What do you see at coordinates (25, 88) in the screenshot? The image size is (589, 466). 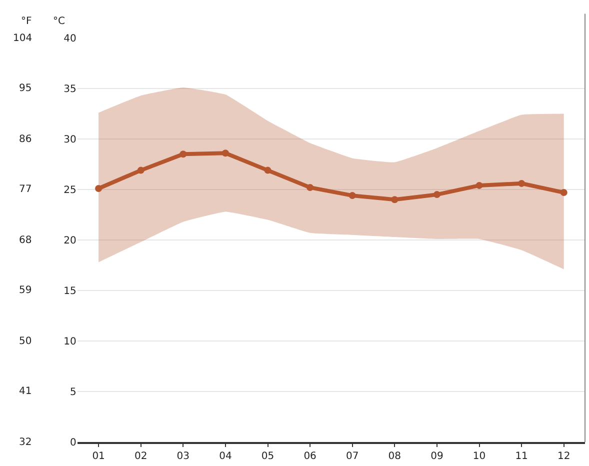 I see `y2-tick-label: 95` at bounding box center [25, 88].